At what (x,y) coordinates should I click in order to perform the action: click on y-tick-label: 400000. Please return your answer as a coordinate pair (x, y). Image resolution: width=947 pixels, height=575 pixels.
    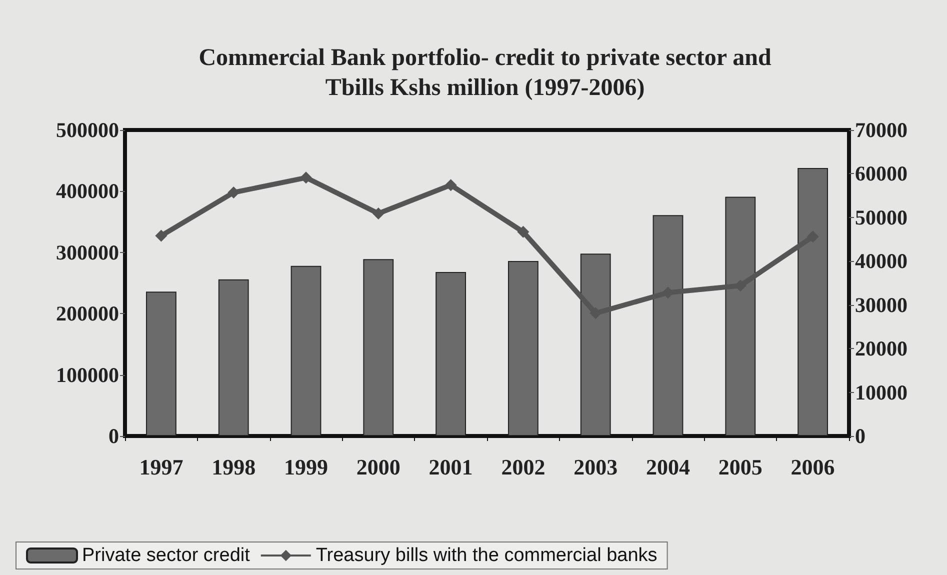
    Looking at the image, I should click on (87, 191).